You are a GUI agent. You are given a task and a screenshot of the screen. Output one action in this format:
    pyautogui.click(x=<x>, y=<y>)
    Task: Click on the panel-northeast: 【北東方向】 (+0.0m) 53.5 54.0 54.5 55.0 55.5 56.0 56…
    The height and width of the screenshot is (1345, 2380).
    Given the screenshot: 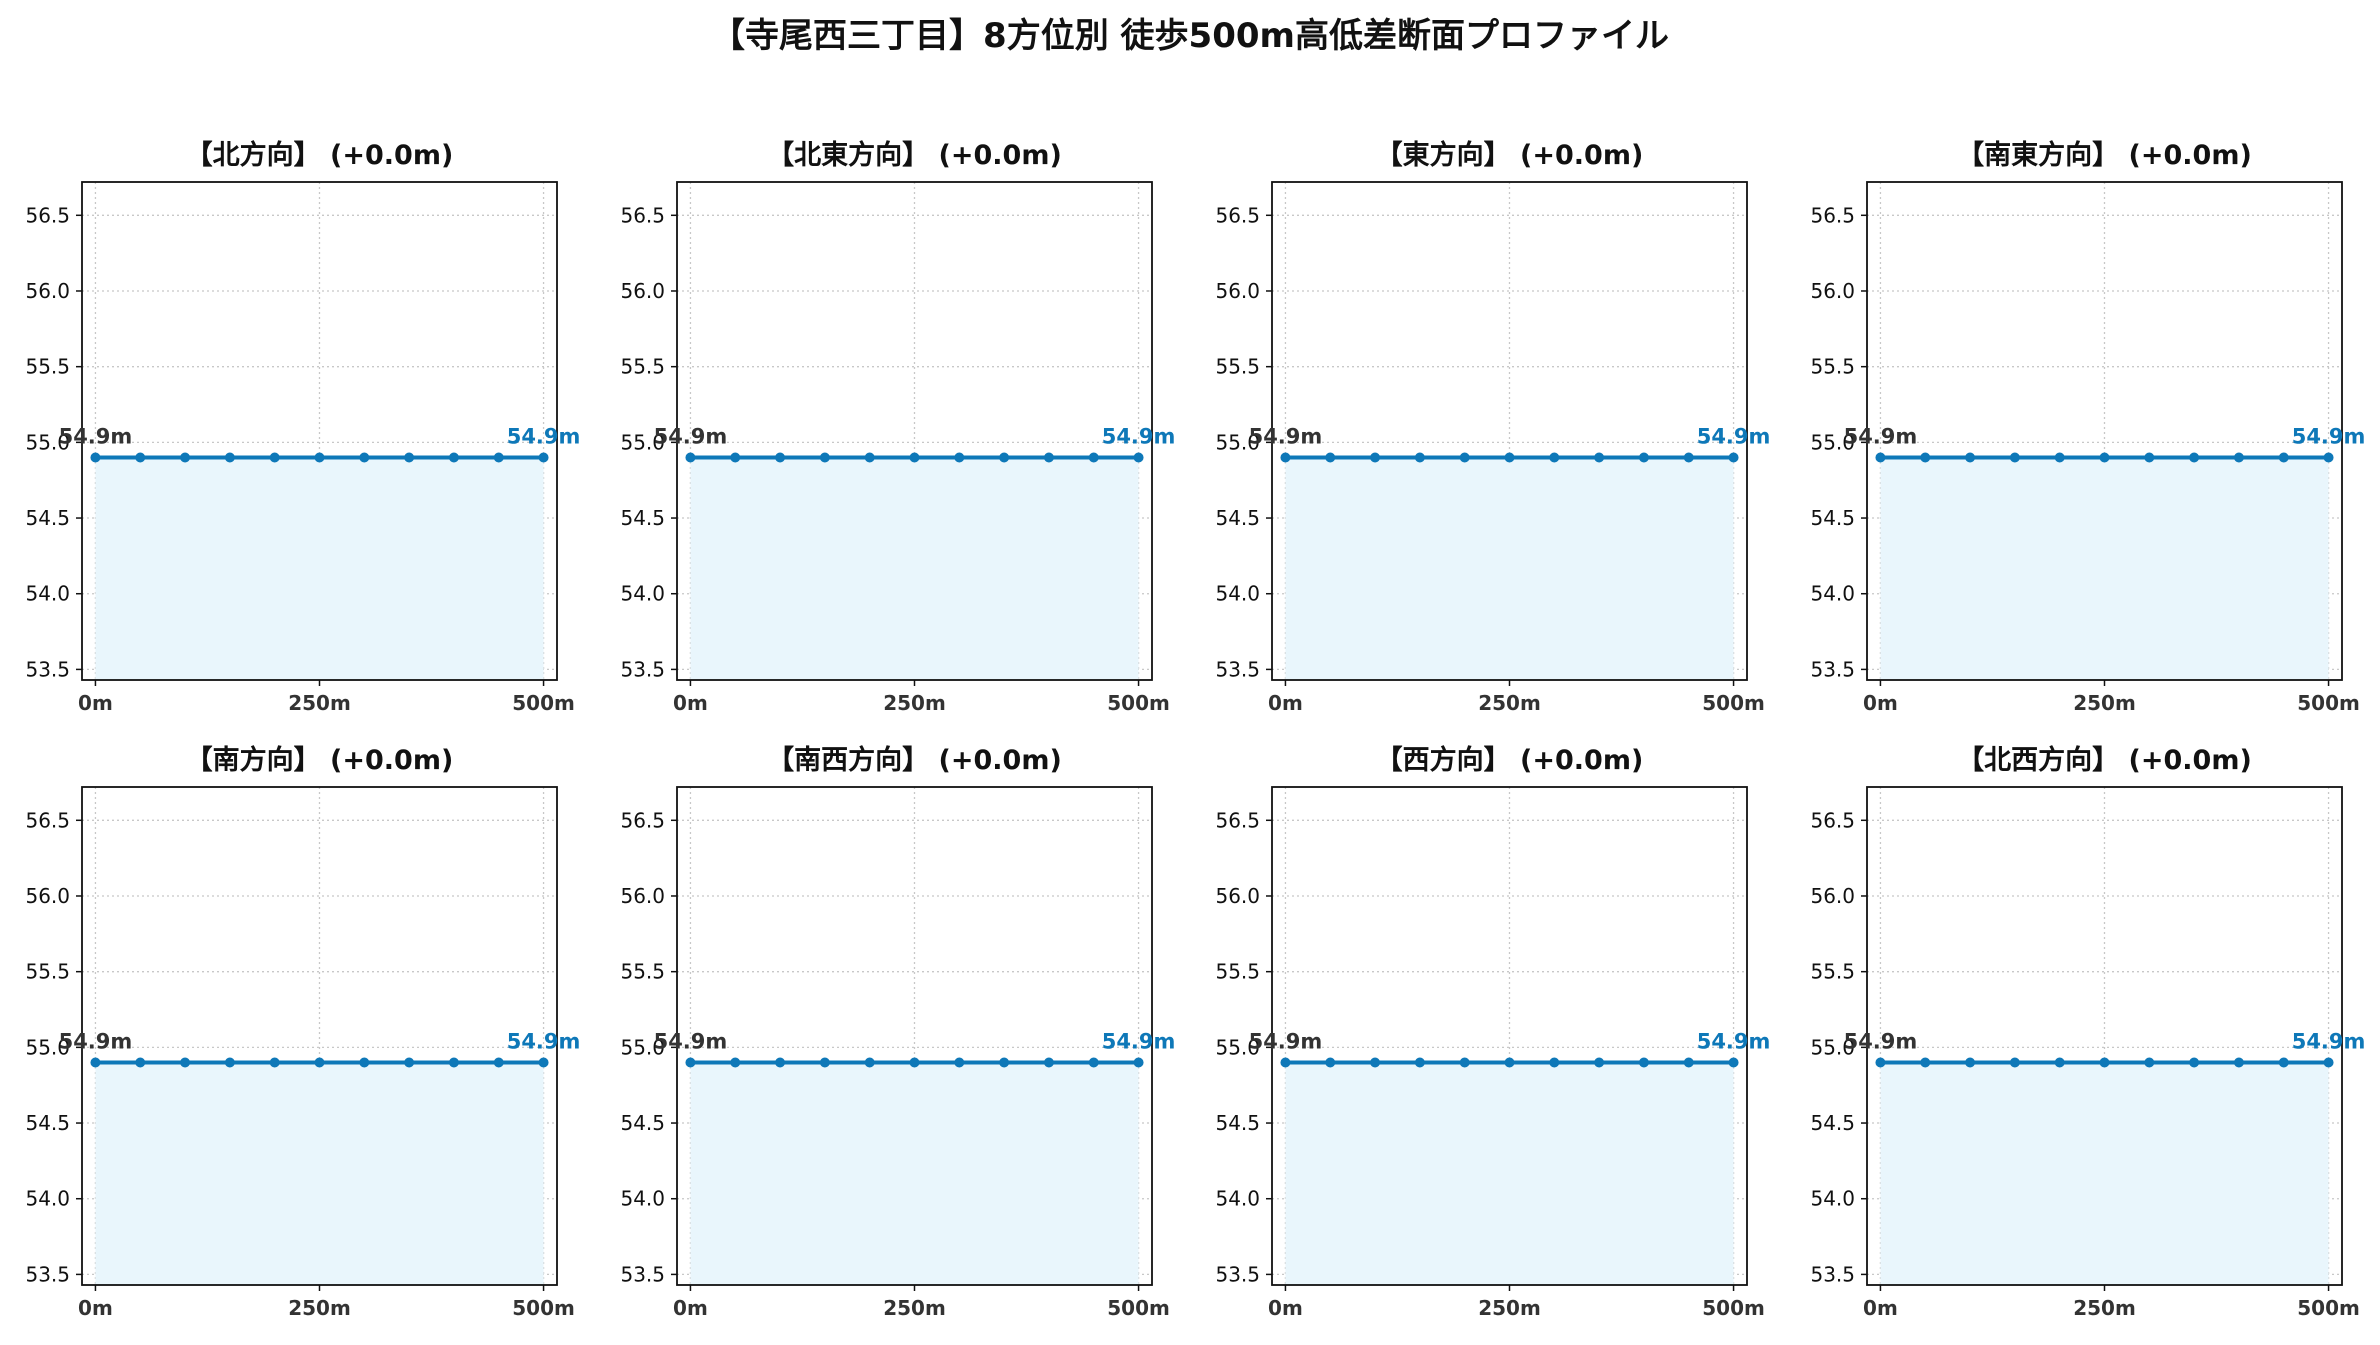 What is the action you would take?
    pyautogui.click(x=892, y=417)
    